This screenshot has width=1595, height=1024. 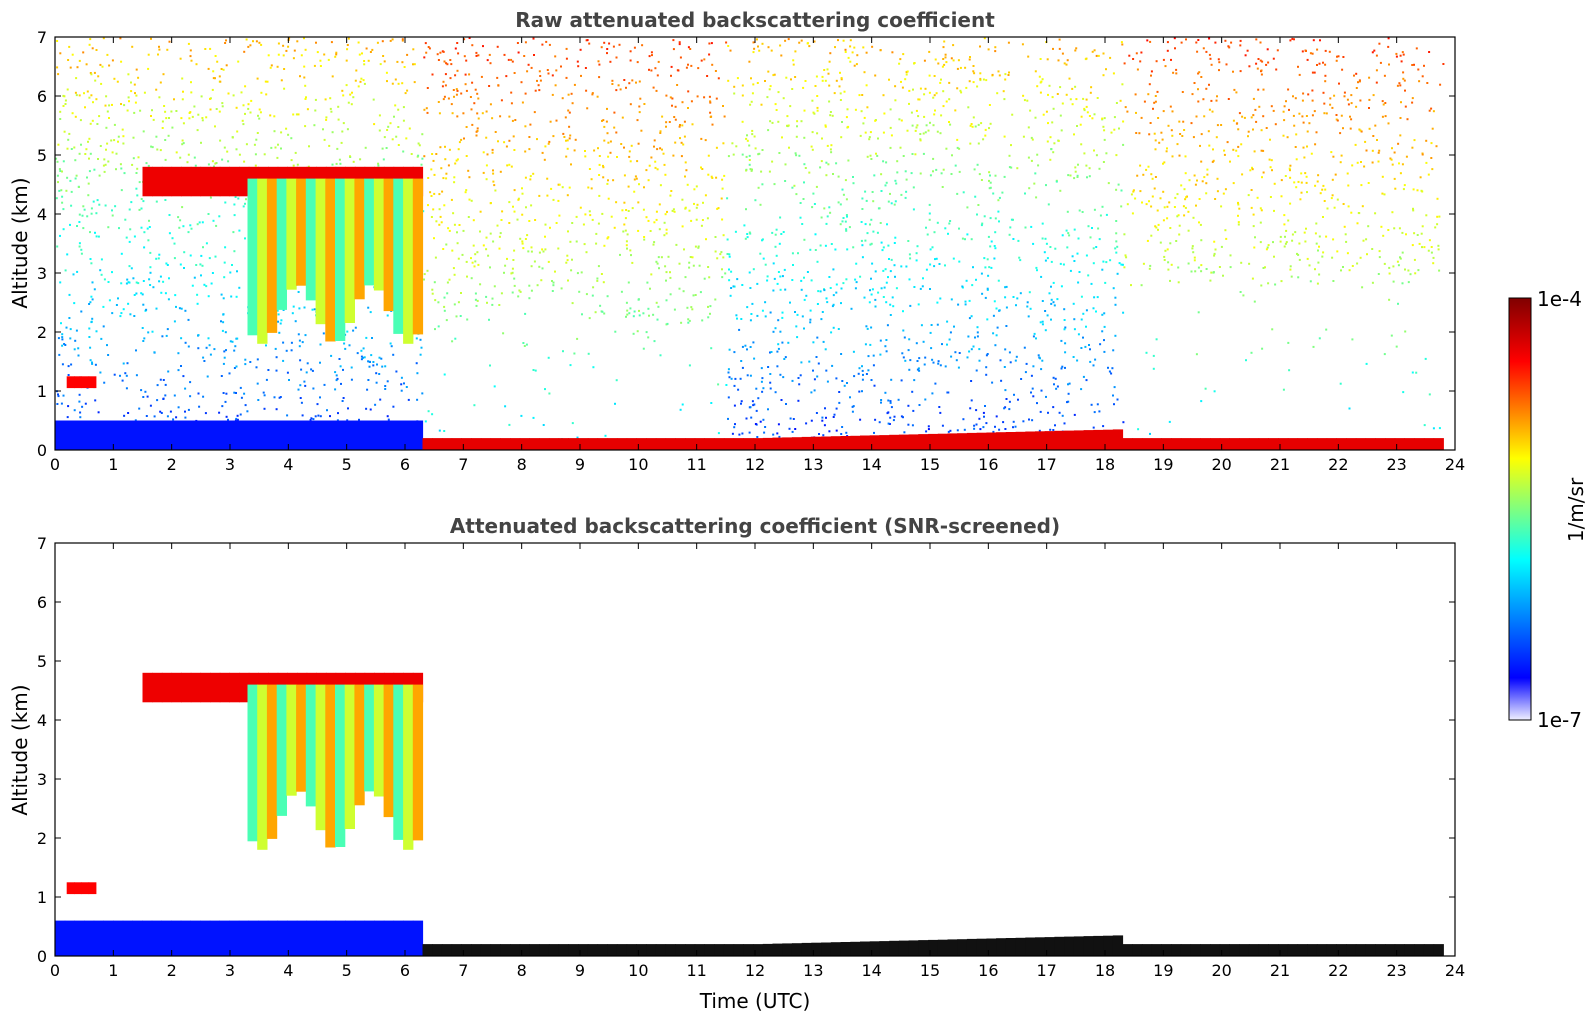 What do you see at coordinates (215, 688) in the screenshot?
I see `cloud-cell` at bounding box center [215, 688].